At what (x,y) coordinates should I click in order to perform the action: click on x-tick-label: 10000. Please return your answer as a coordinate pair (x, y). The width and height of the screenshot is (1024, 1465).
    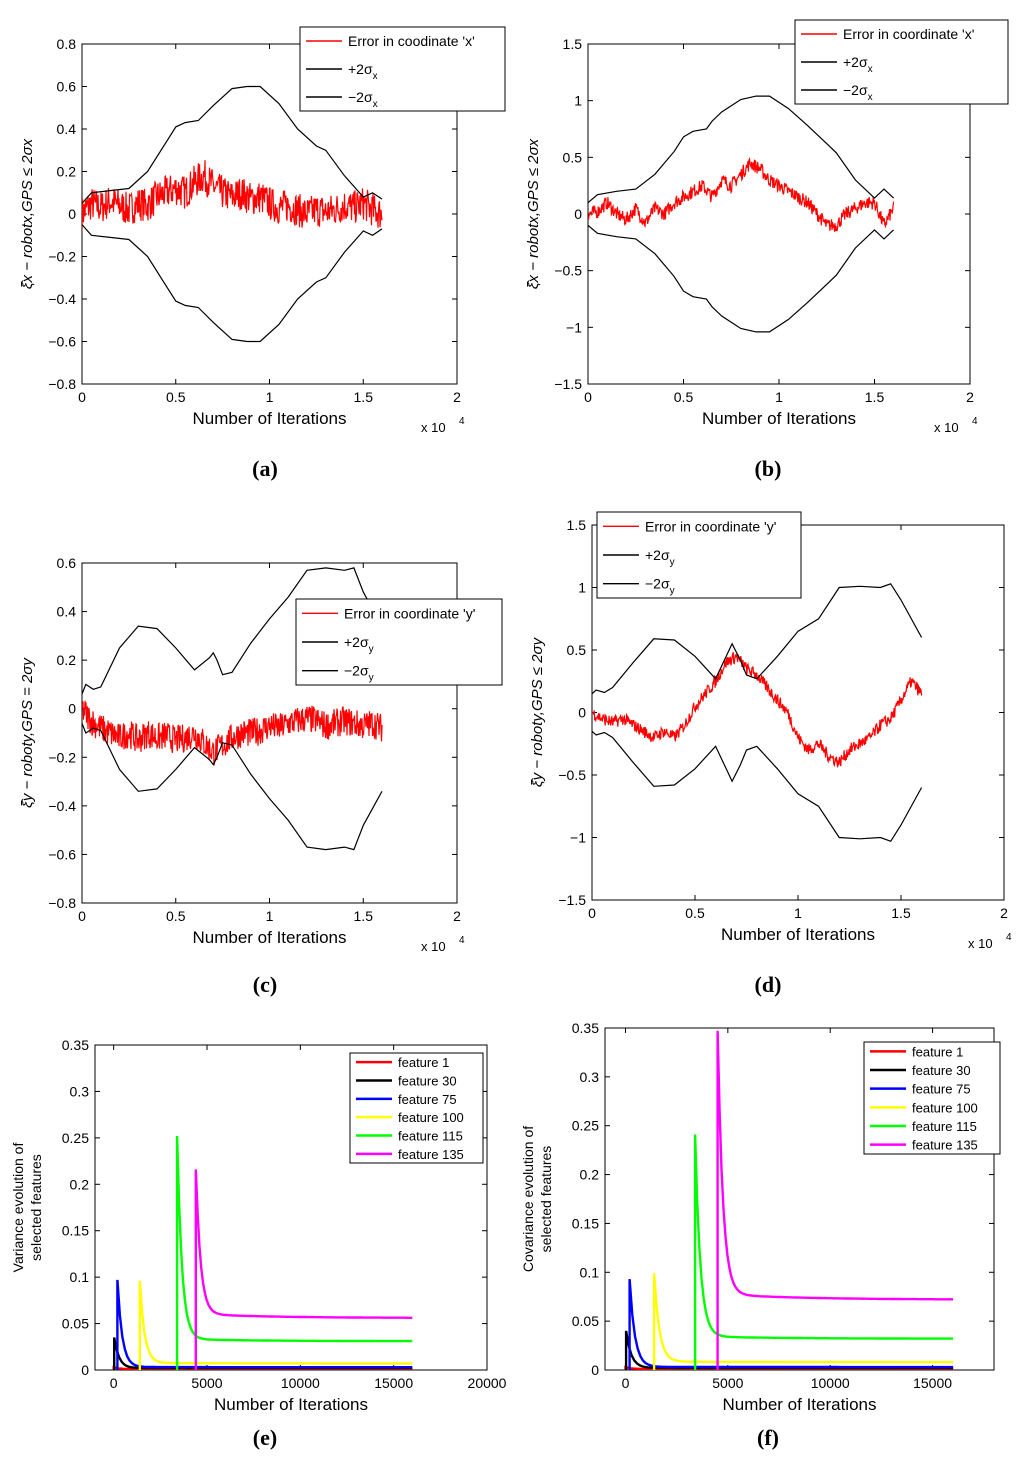
    Looking at the image, I should click on (830, 1383).